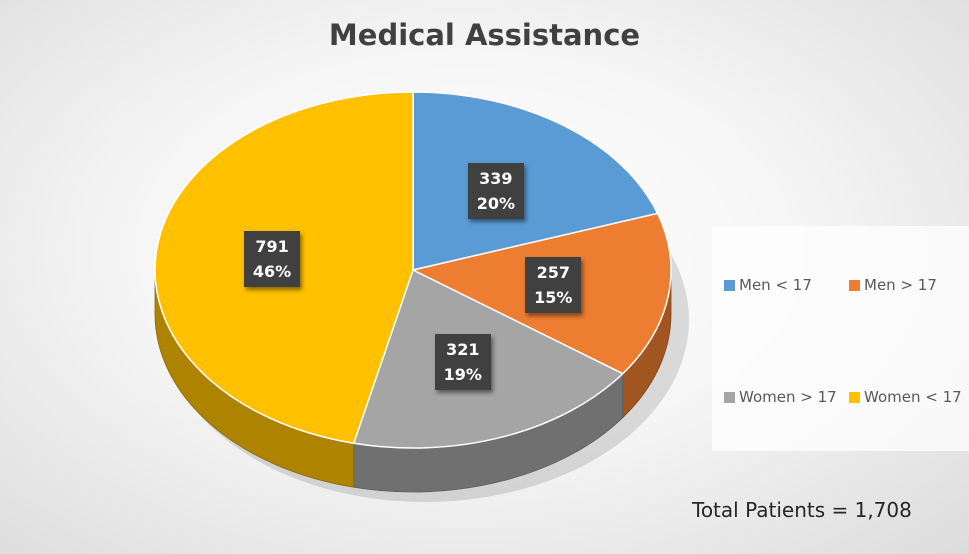 This screenshot has height=554, width=969. What do you see at coordinates (913, 397) in the screenshot?
I see `legend-label: Women < 17` at bounding box center [913, 397].